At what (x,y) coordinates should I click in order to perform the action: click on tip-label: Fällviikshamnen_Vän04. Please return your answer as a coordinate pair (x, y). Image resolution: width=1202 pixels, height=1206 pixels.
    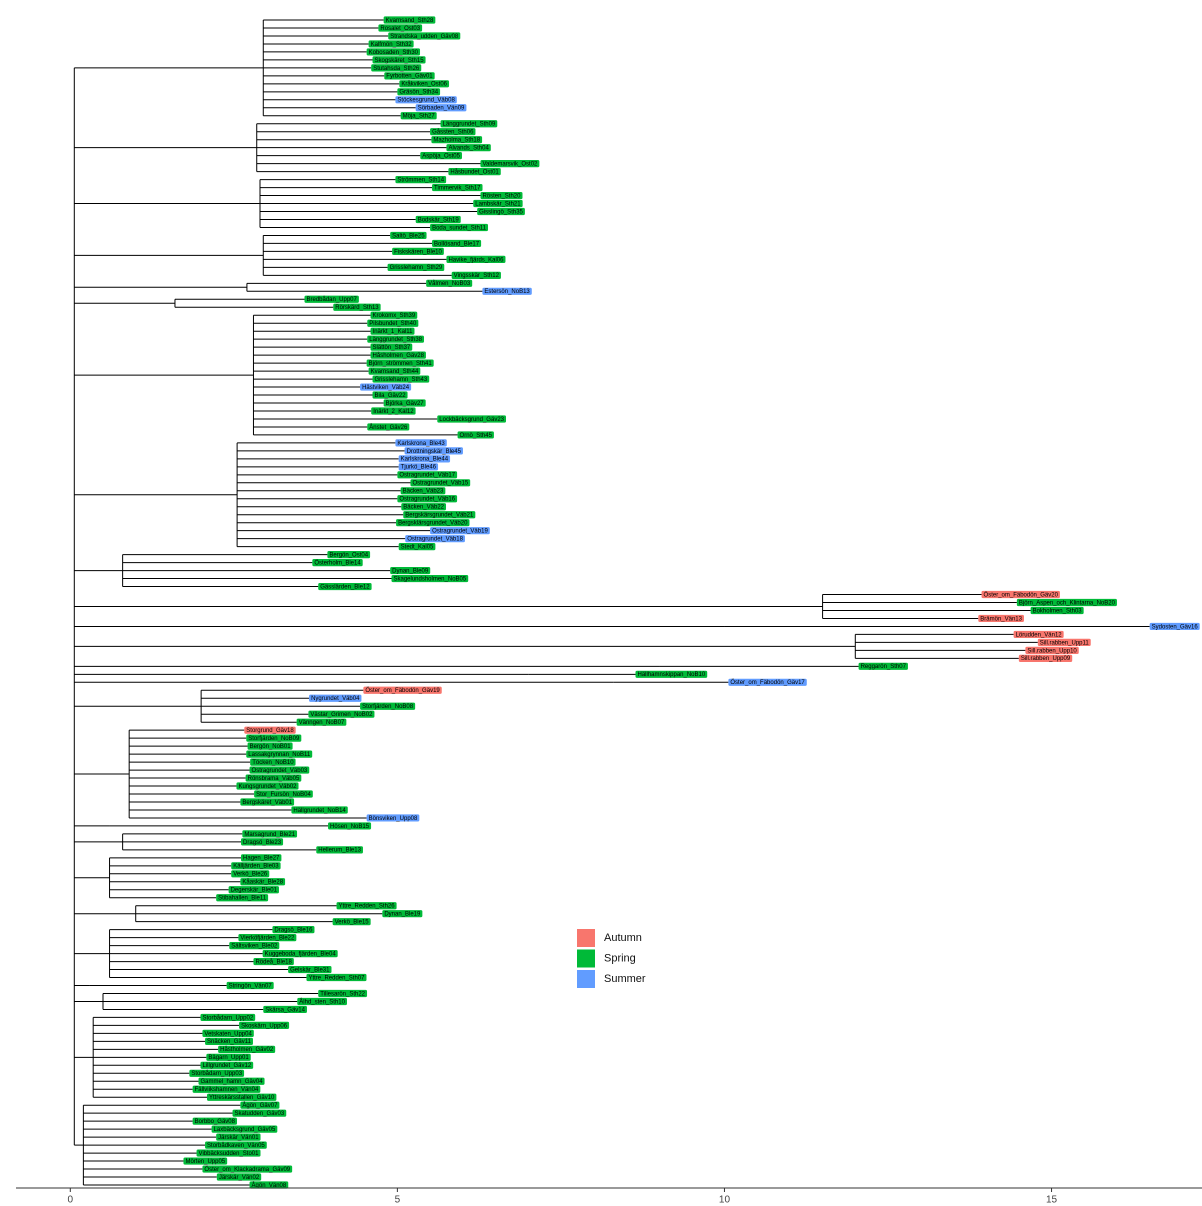
    Looking at the image, I should click on (227, 1090).